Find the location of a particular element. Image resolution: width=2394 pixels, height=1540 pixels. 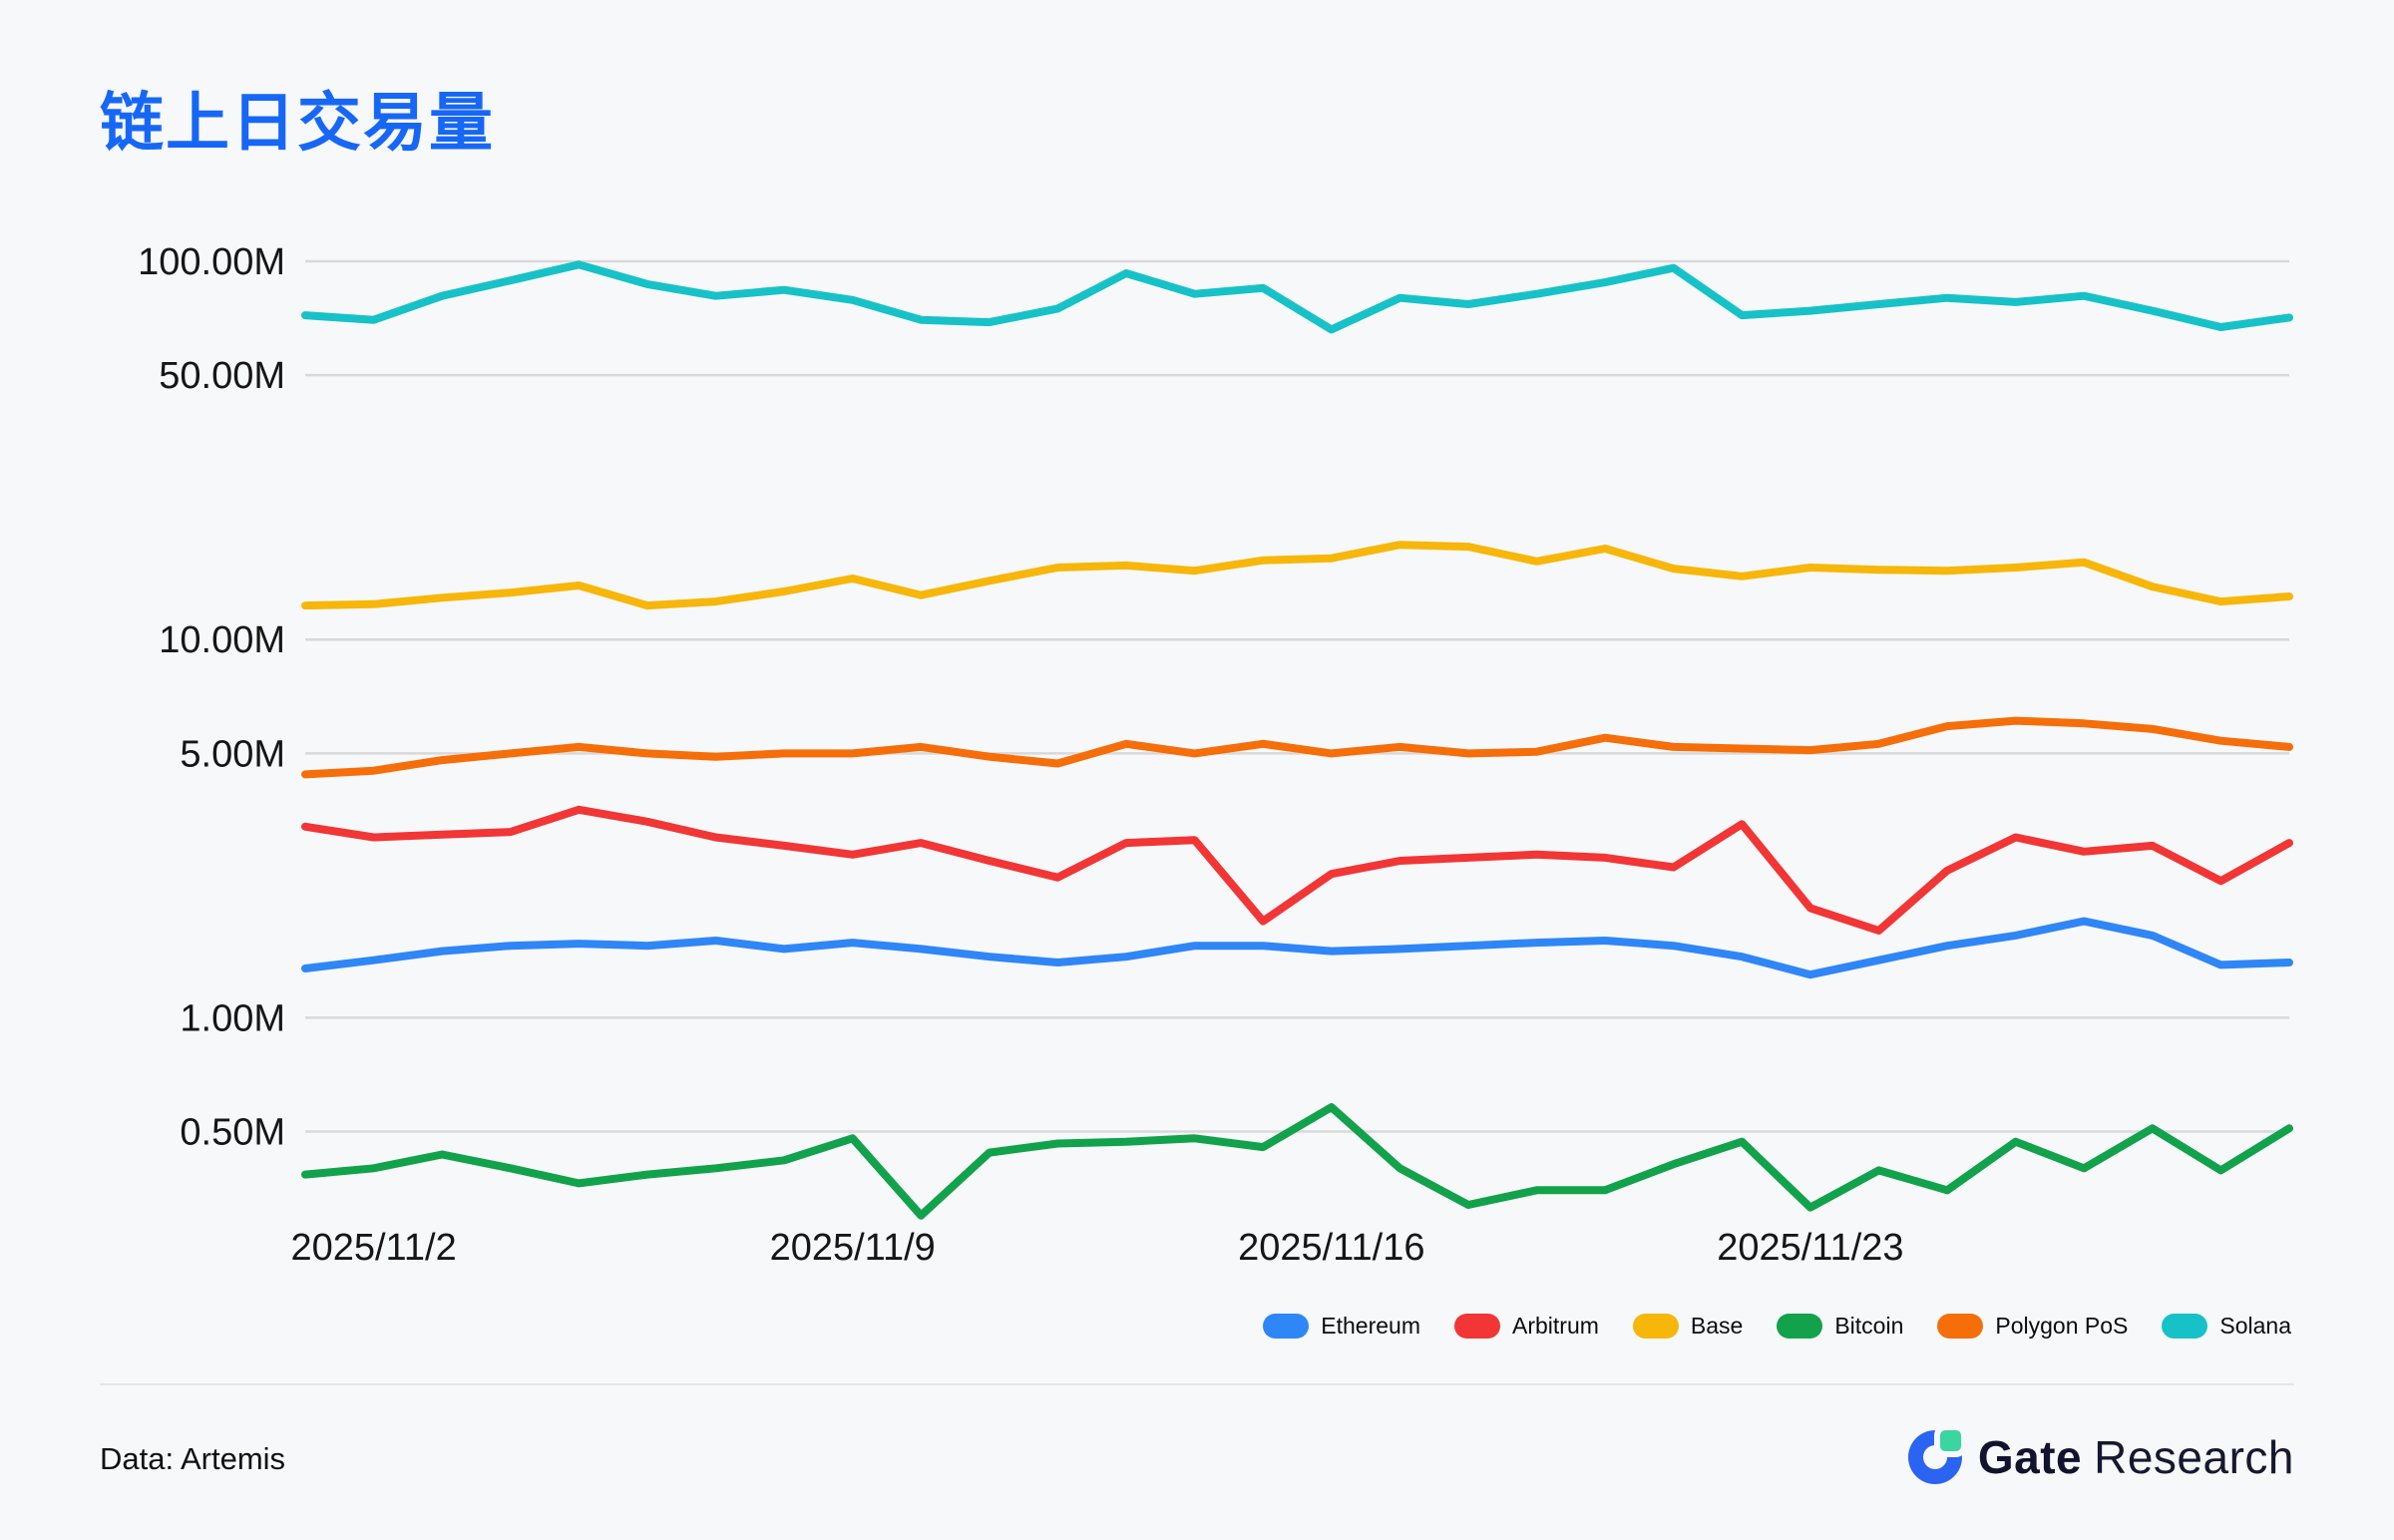

y-tick-label: 50.00M is located at coordinates (222, 376).